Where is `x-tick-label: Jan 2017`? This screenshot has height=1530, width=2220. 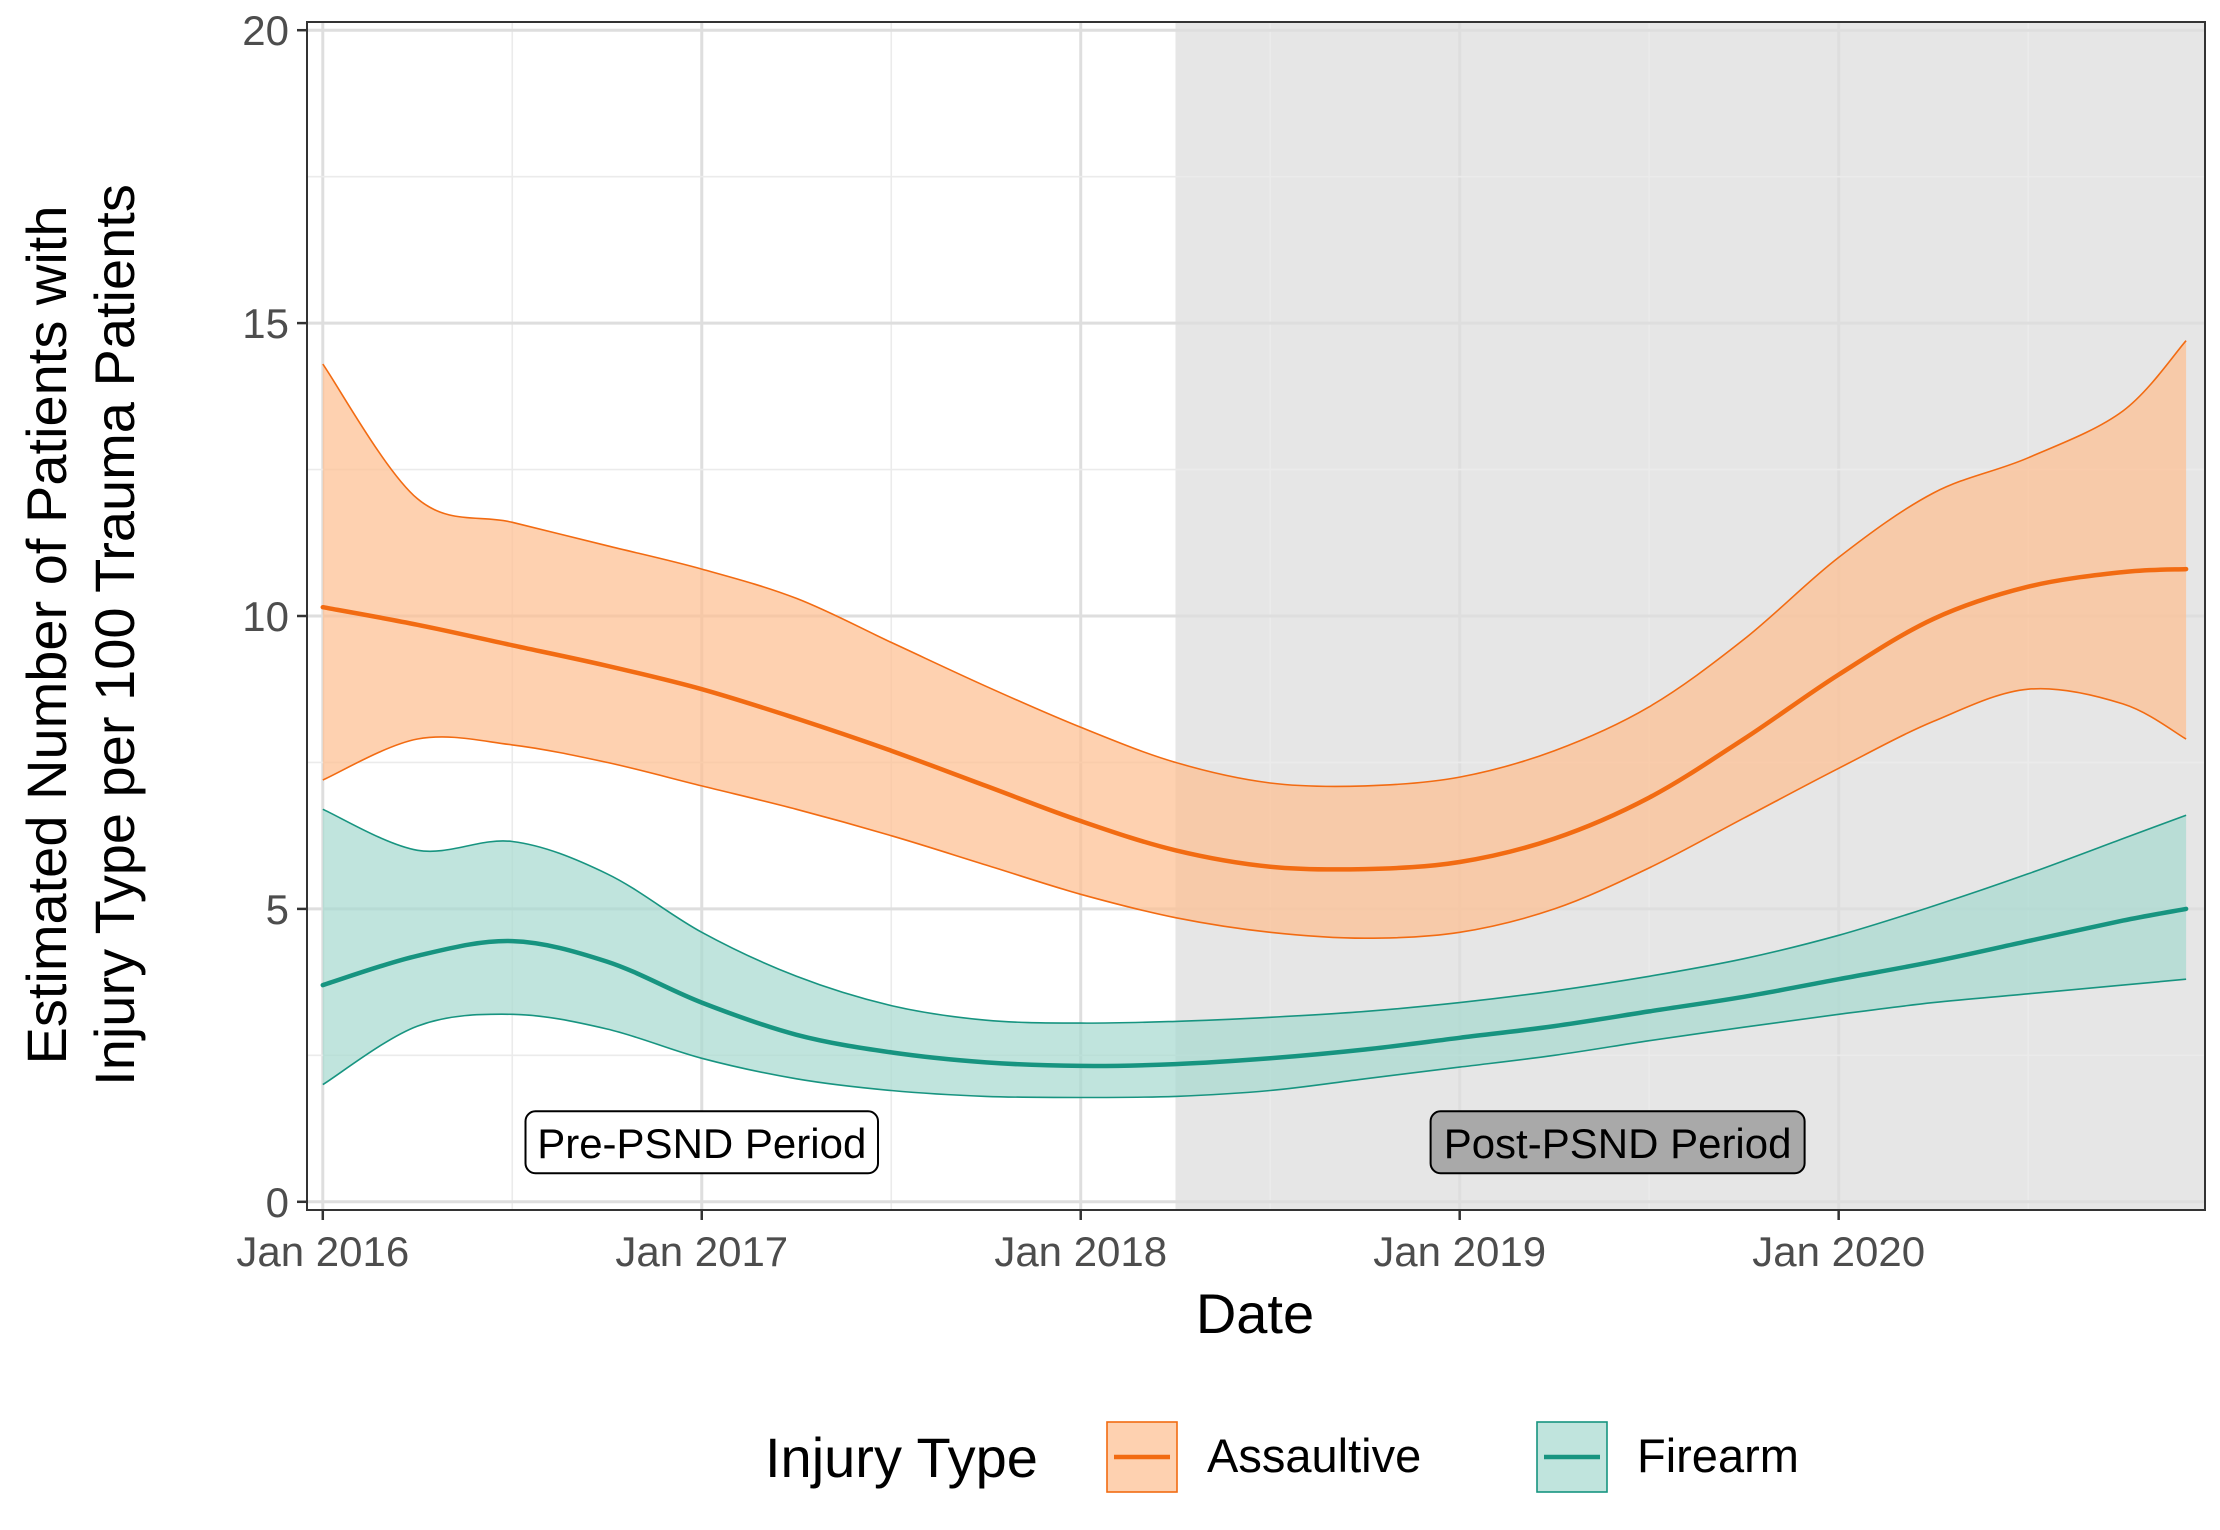
x-tick-label: Jan 2017 is located at coordinates (701, 1251).